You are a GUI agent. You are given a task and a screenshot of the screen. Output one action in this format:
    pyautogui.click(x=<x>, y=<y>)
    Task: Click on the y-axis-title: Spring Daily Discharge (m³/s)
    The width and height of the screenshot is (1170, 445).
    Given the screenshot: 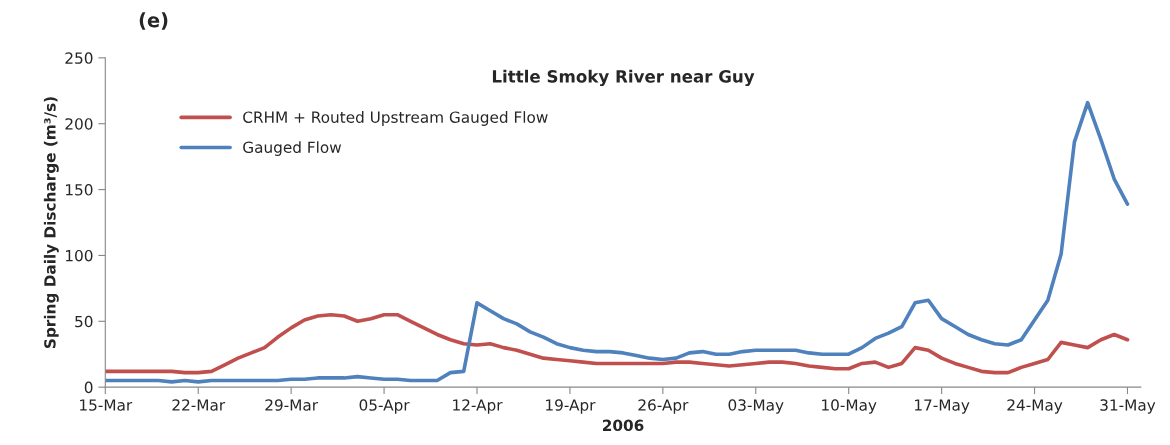 What is the action you would take?
    pyautogui.click(x=51, y=223)
    